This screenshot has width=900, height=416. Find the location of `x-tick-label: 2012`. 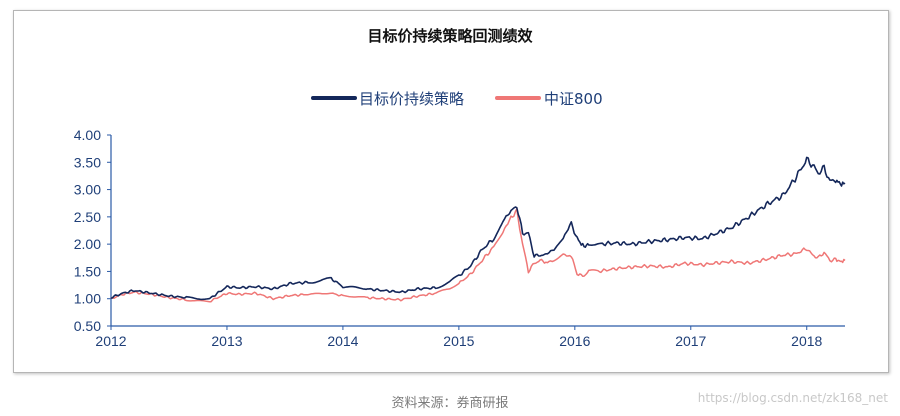

x-tick-label: 2012 is located at coordinates (110, 341).